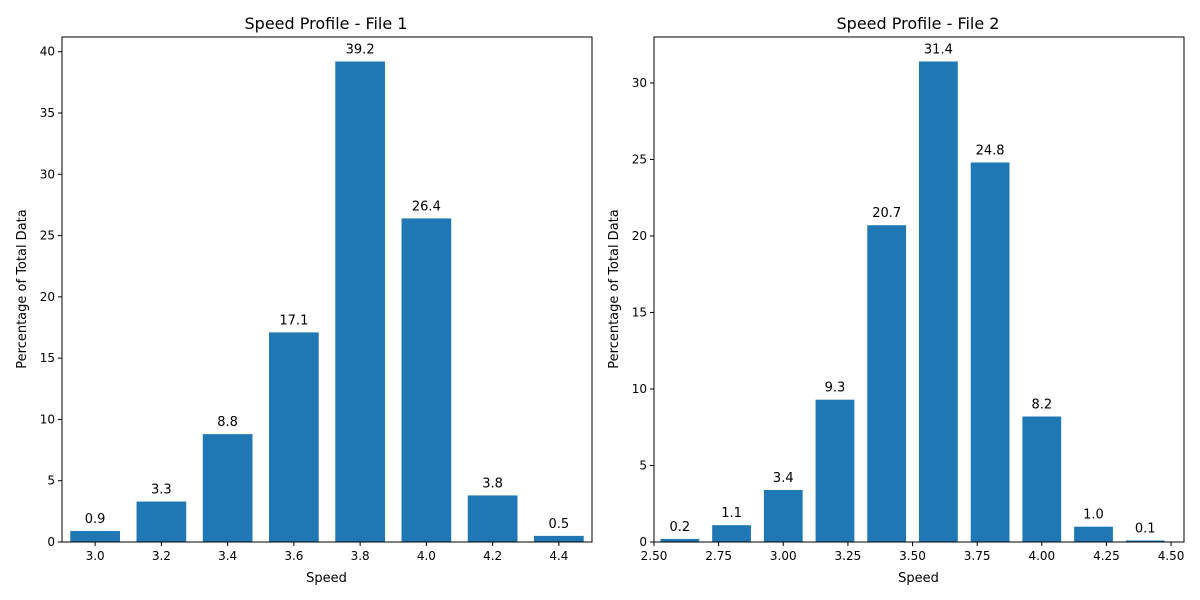 Image resolution: width=1200 pixels, height=600 pixels. Describe the element at coordinates (912, 556) in the screenshot. I see `x-tick-label: 3.50` at that location.